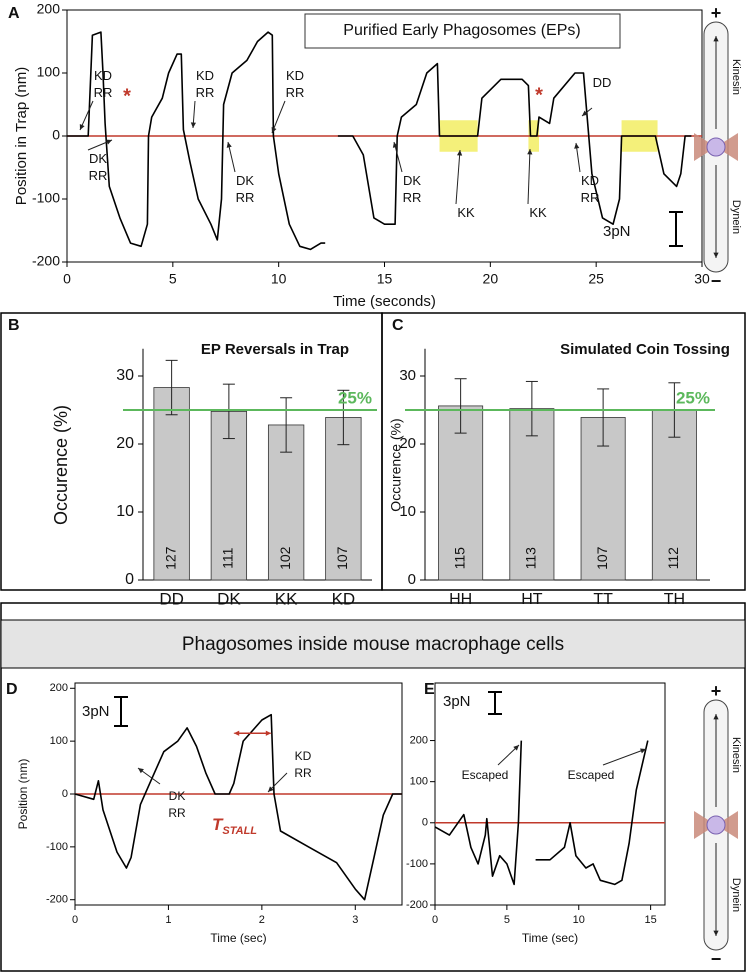 The height and width of the screenshot is (973, 747). What do you see at coordinates (385, 279) in the screenshot?
I see `x-tick-label: 15` at bounding box center [385, 279].